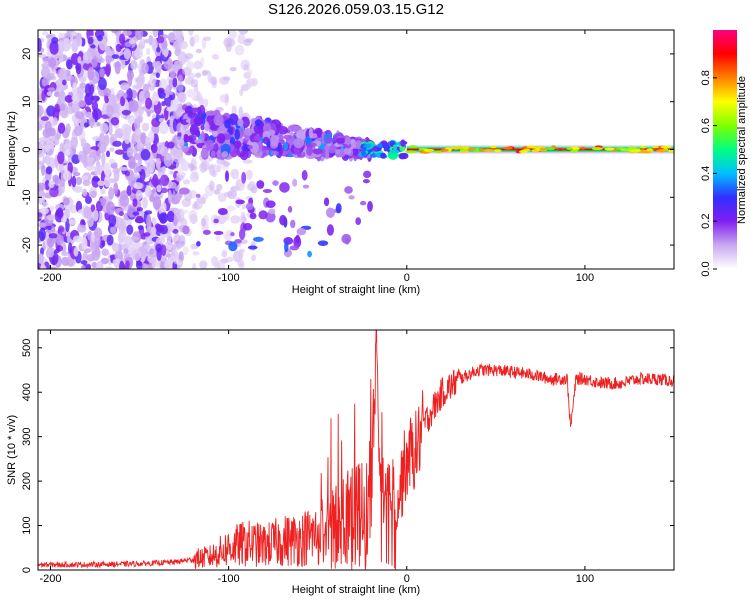 This screenshot has height=600, width=750. Describe the element at coordinates (407, 278) in the screenshot. I see `x-tick-label: 0` at that location.